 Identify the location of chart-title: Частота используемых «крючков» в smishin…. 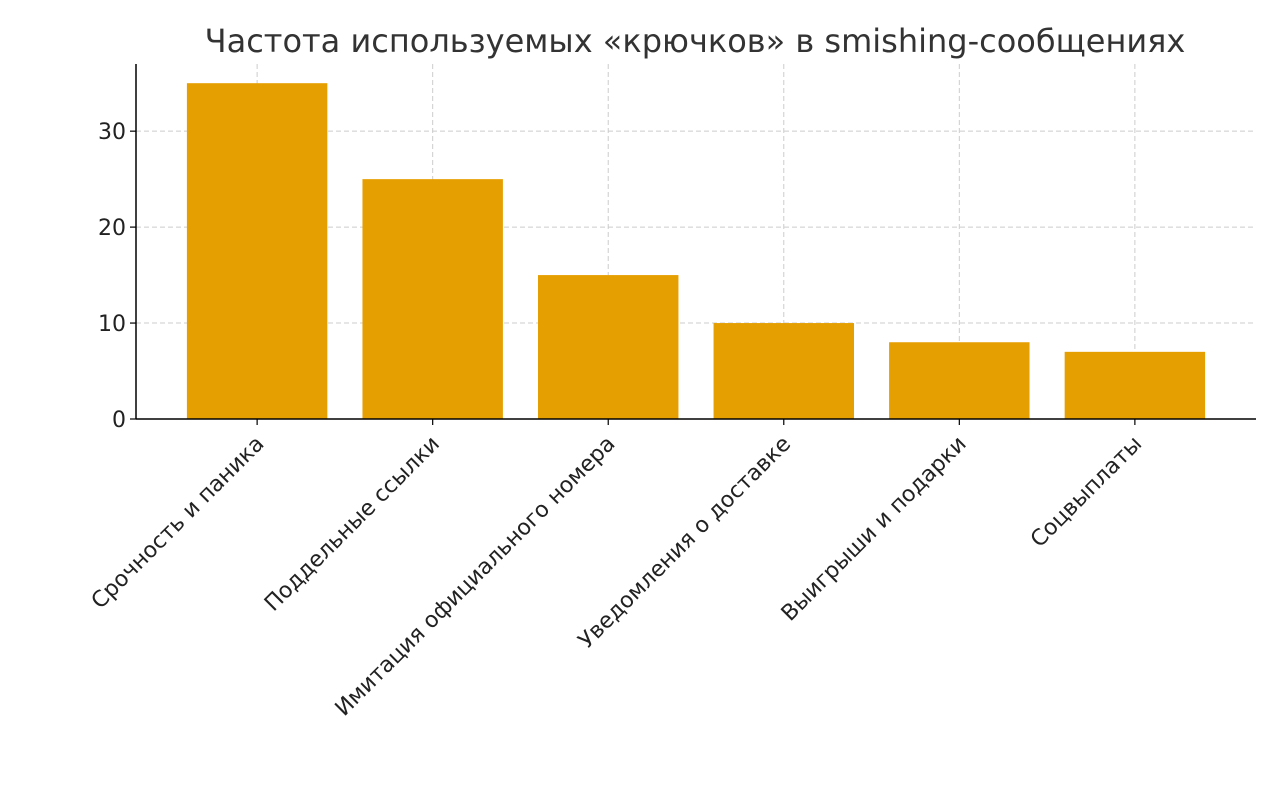
(695, 41).